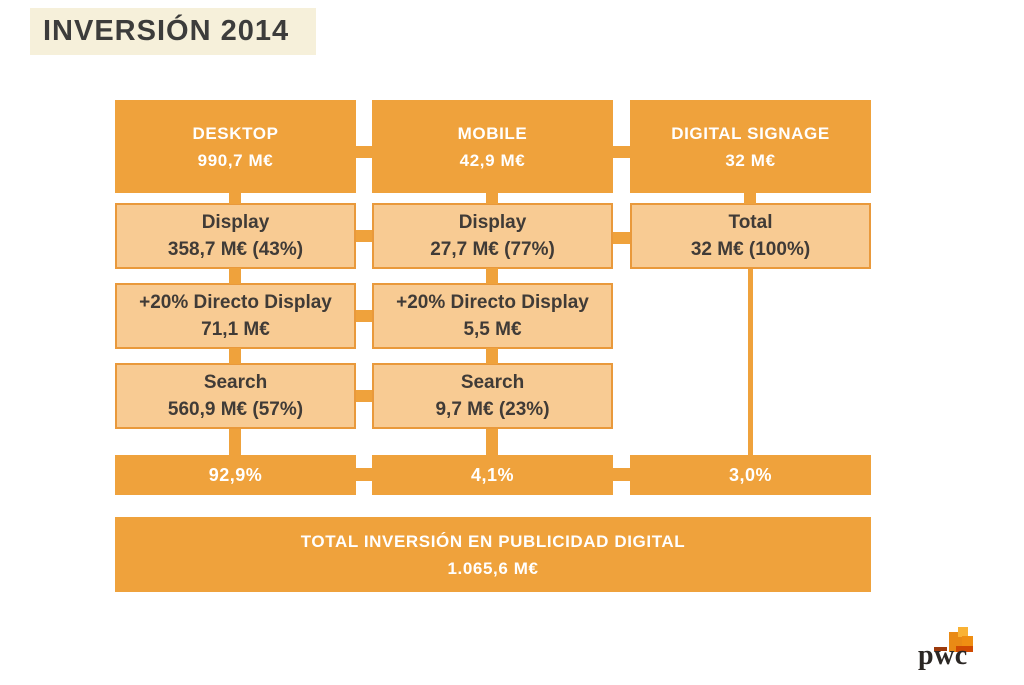  Describe the element at coordinates (235, 316) in the screenshot. I see `desktop-directo-display-box: +20% Directo Display 71,1 M€` at that location.